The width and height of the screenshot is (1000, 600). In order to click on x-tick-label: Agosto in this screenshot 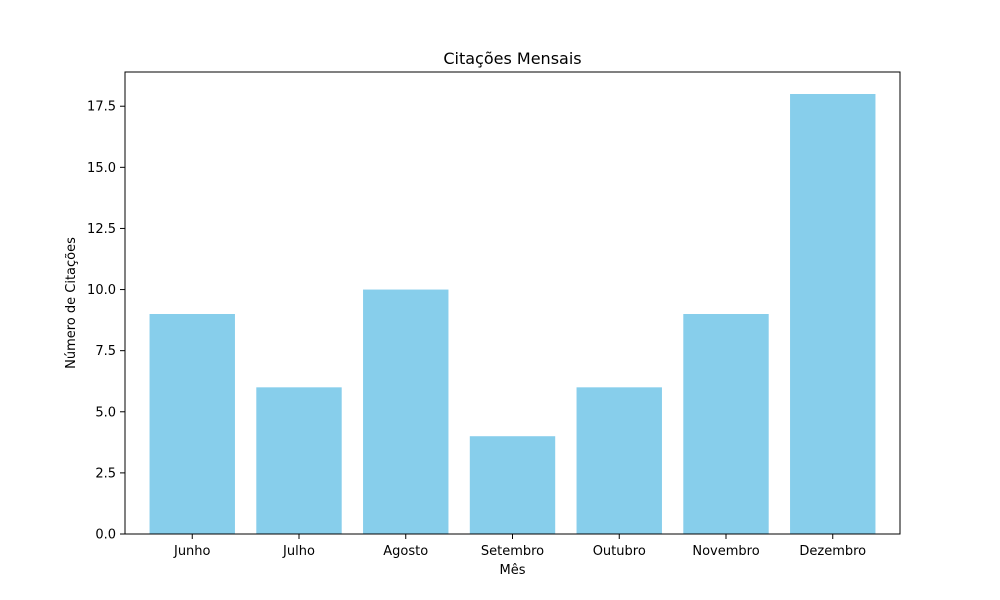, I will do `click(405, 551)`.